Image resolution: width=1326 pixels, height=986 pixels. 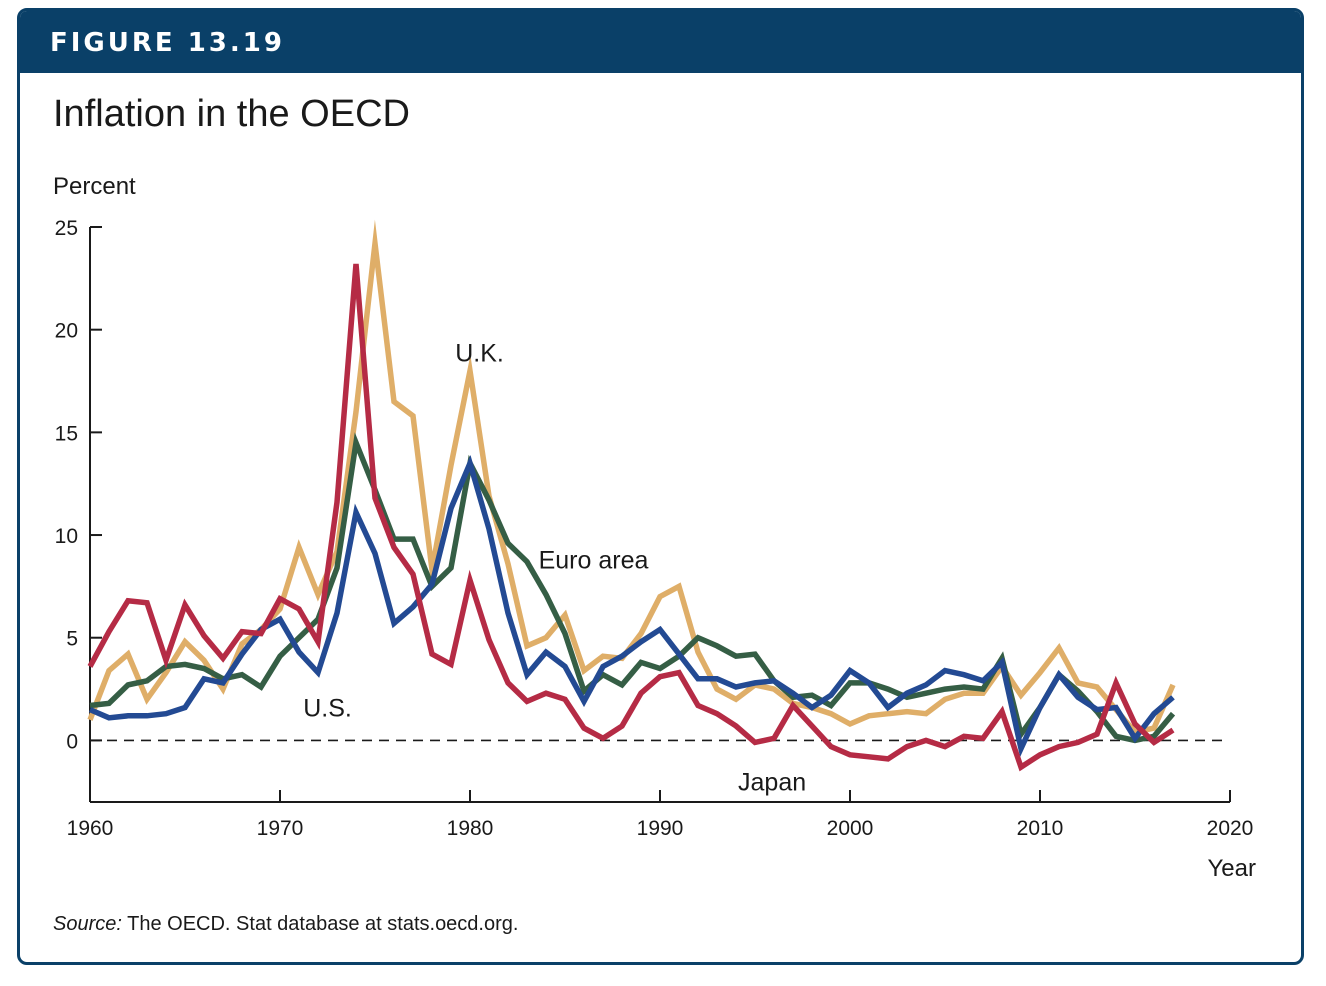 I want to click on x-tick-label: 2020, so click(x=1230, y=828).